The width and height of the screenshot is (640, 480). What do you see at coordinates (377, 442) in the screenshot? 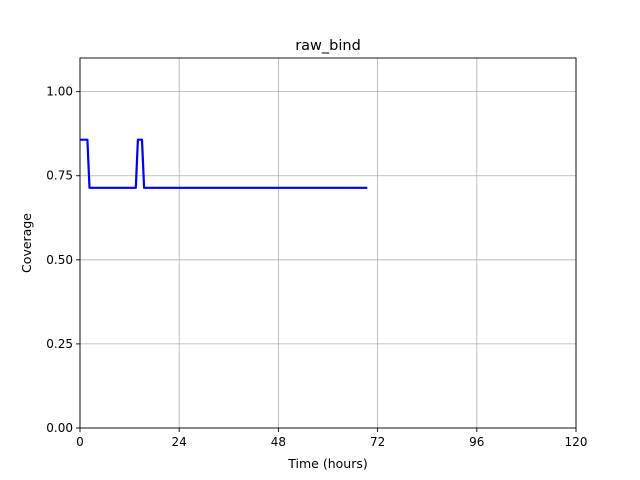
I see `x-tick-label: 72` at bounding box center [377, 442].